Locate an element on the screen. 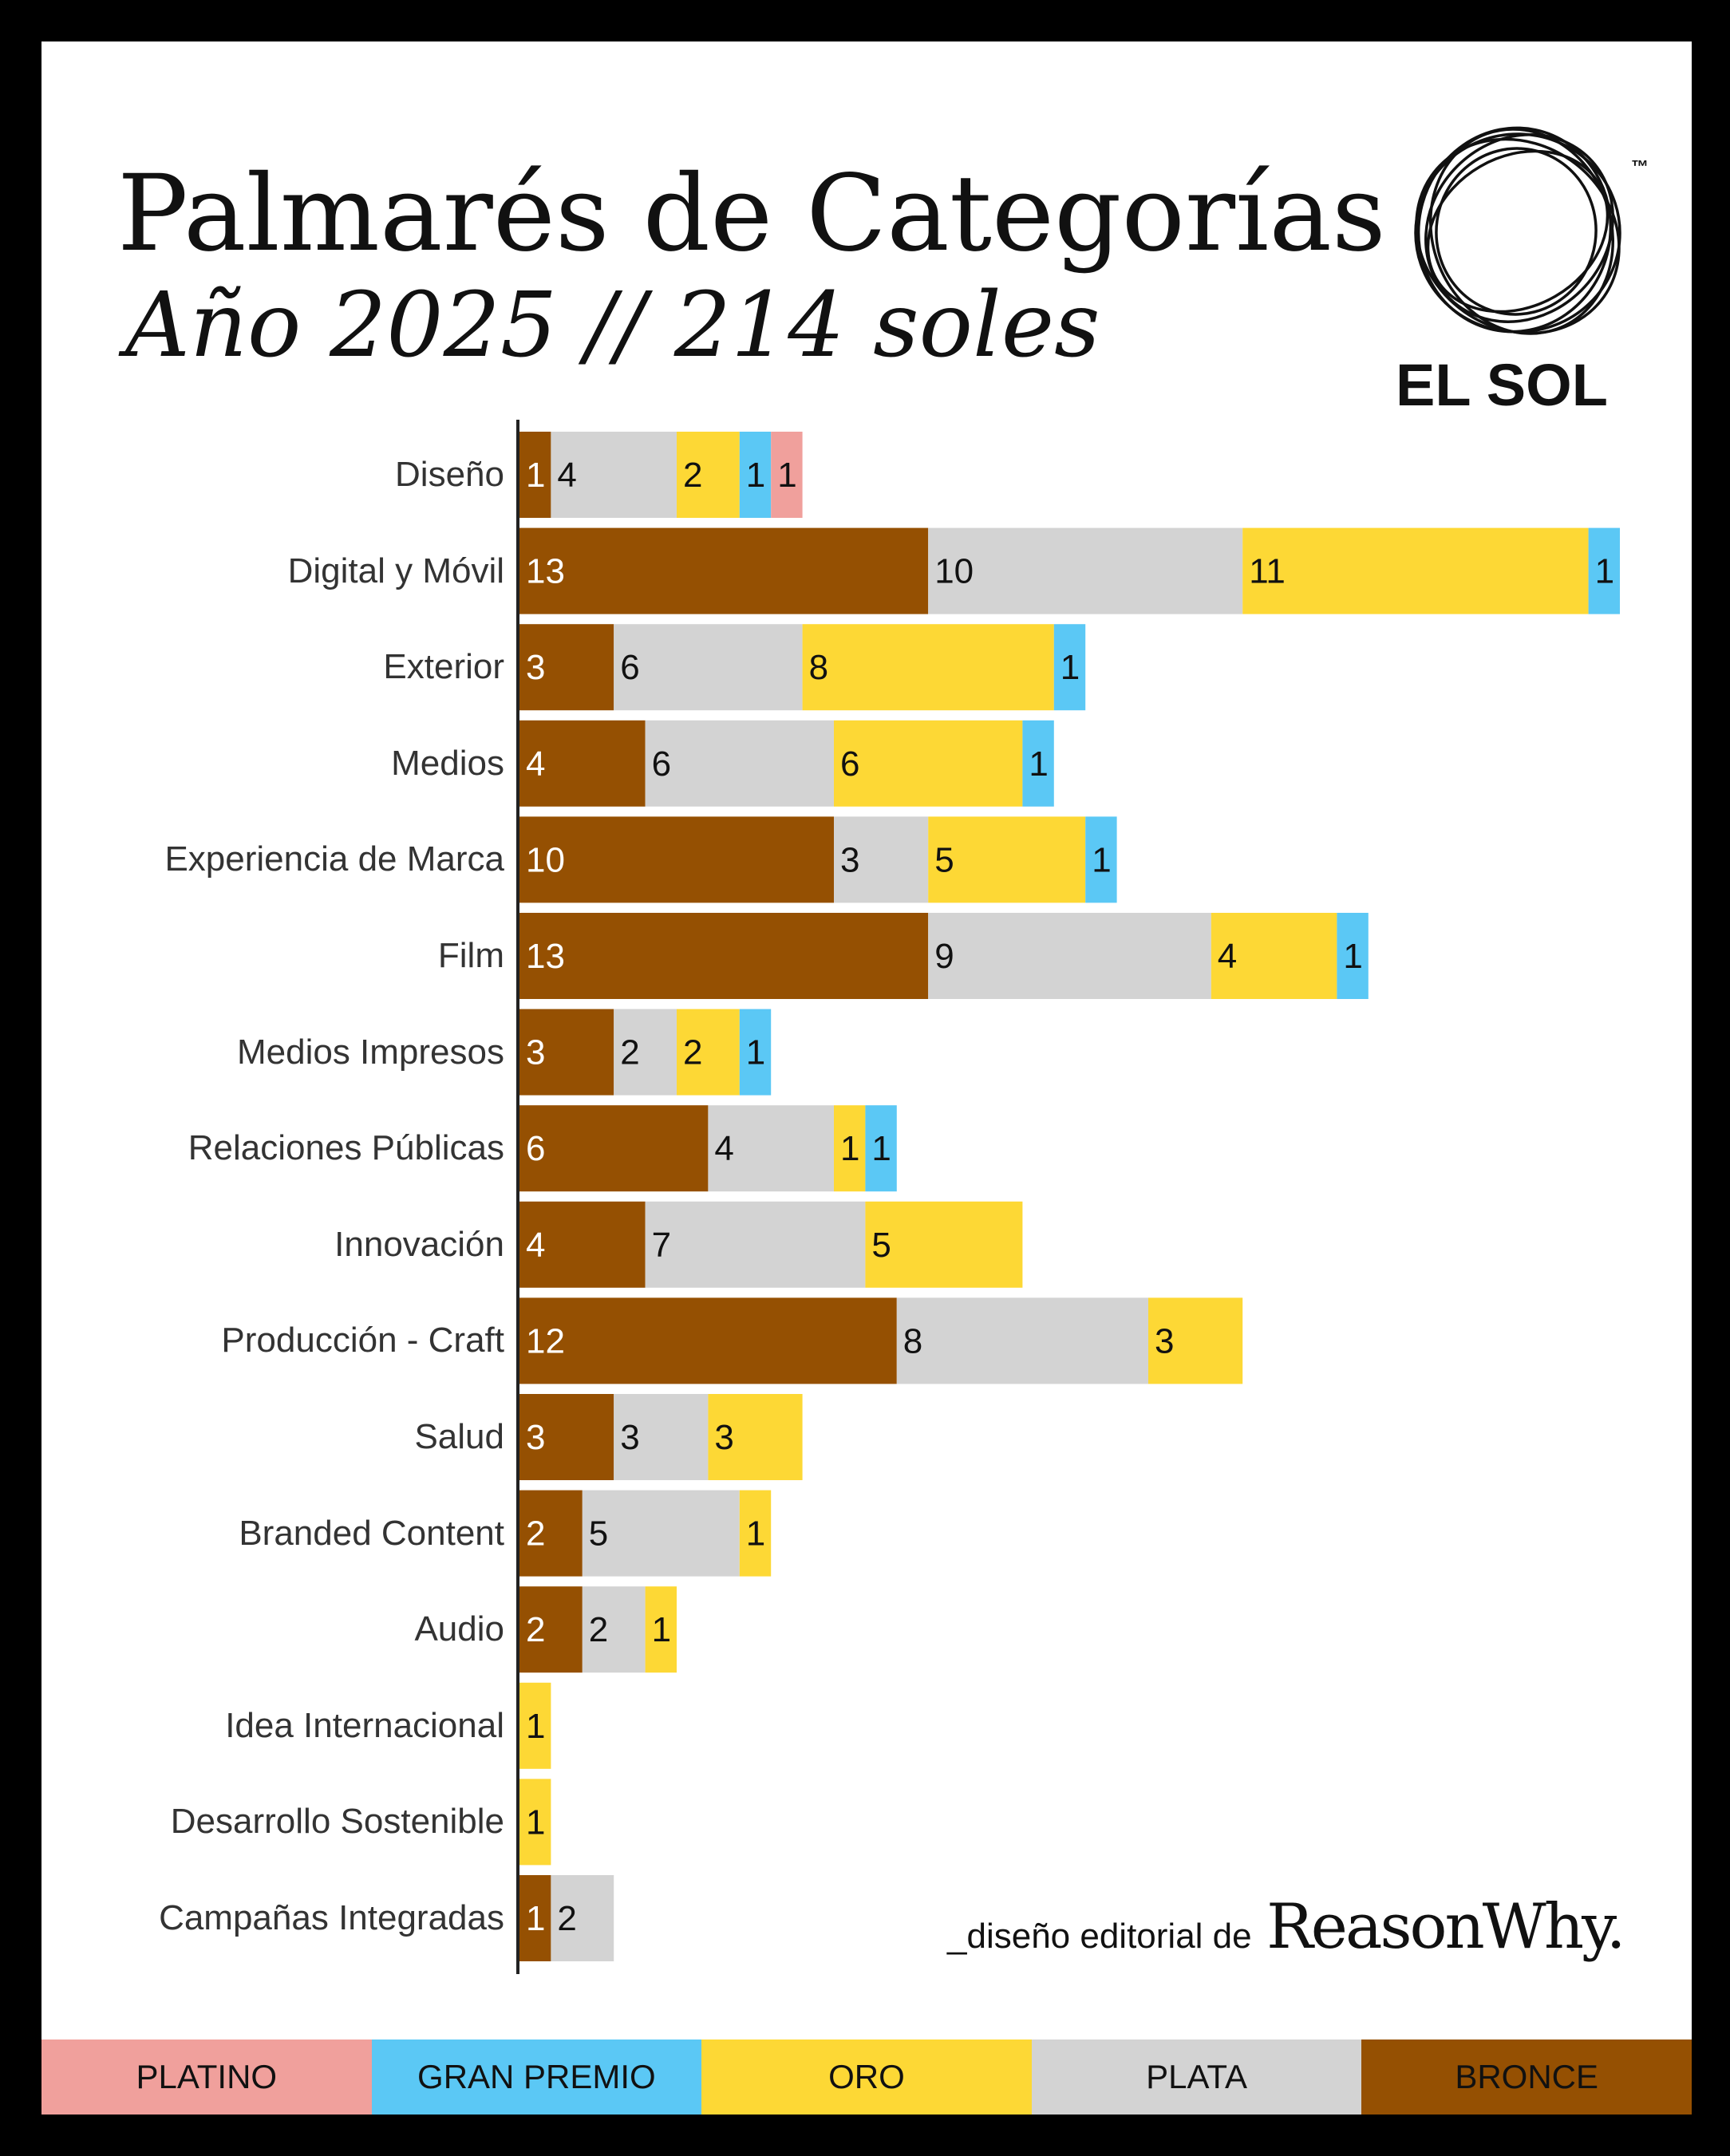 The width and height of the screenshot is (1730, 2156). bar-salud-plata is located at coordinates (662, 1437).